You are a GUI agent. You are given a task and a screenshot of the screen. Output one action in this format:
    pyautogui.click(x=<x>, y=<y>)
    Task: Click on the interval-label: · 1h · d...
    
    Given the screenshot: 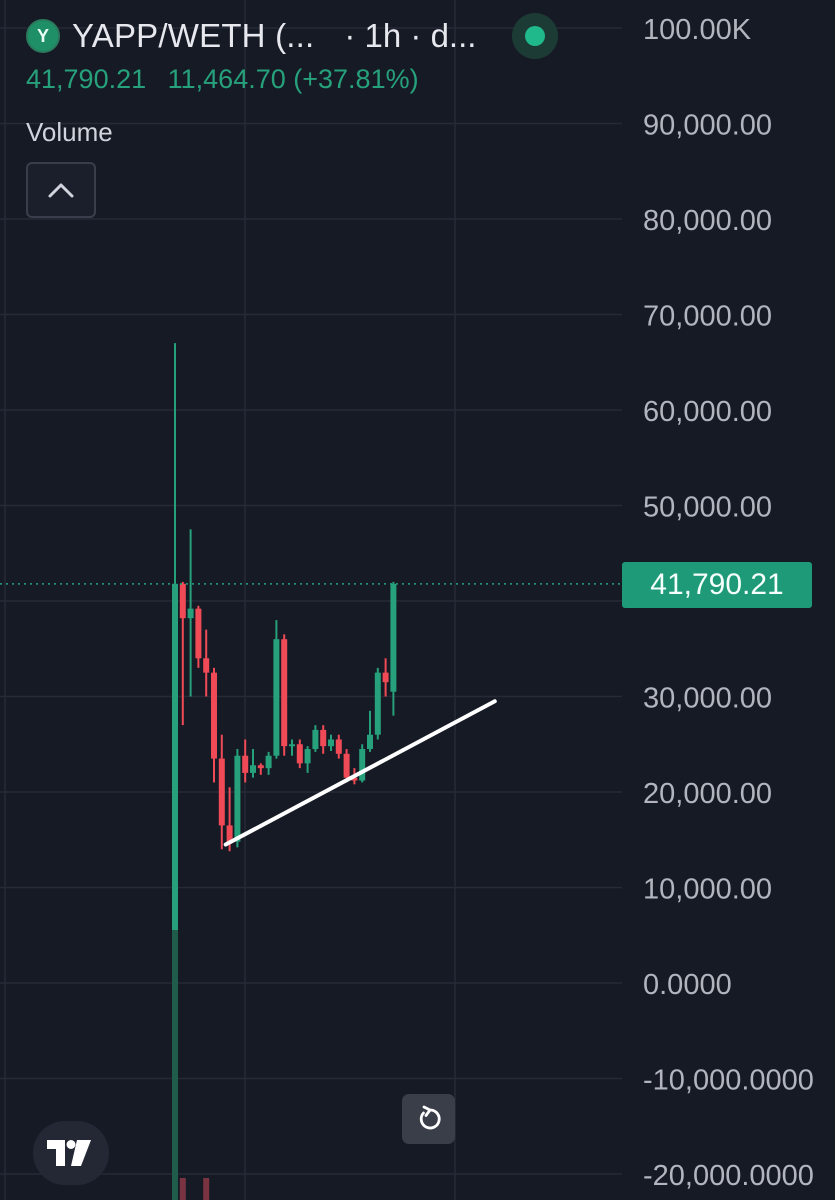 What is the action you would take?
    pyautogui.click(x=410, y=35)
    